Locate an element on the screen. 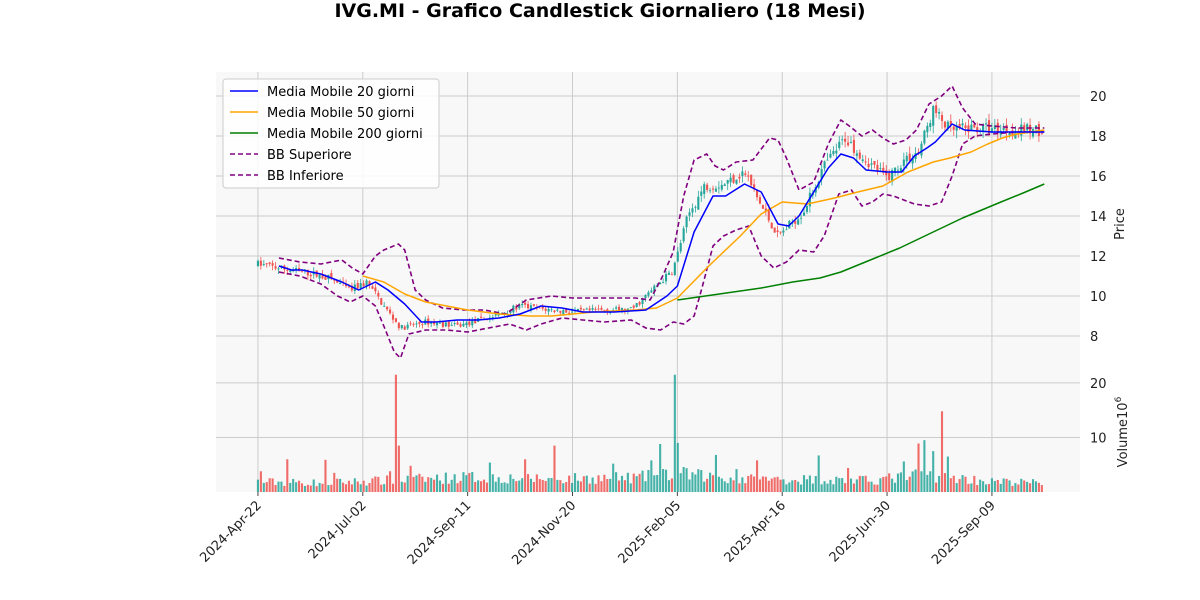 The image size is (1200, 600). legend-label: Media Mobile 20 giorni is located at coordinates (340, 92).